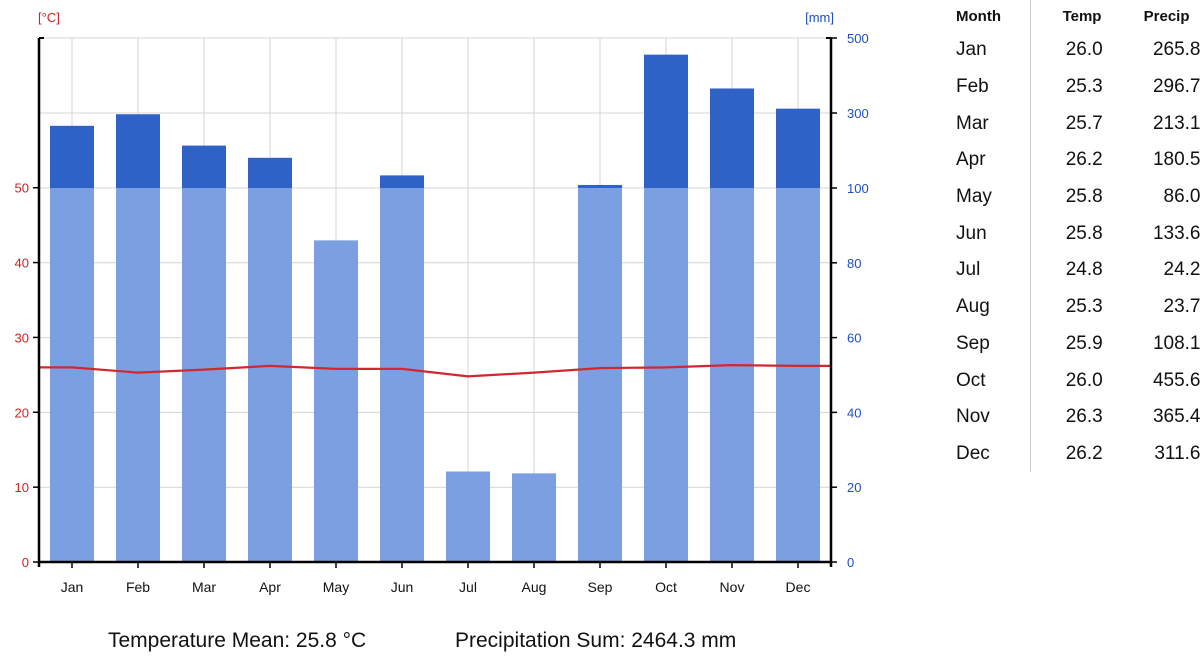 Image resolution: width=1201 pixels, height=658 pixels. What do you see at coordinates (468, 587) in the screenshot?
I see `x-tick-label: Jul` at bounding box center [468, 587].